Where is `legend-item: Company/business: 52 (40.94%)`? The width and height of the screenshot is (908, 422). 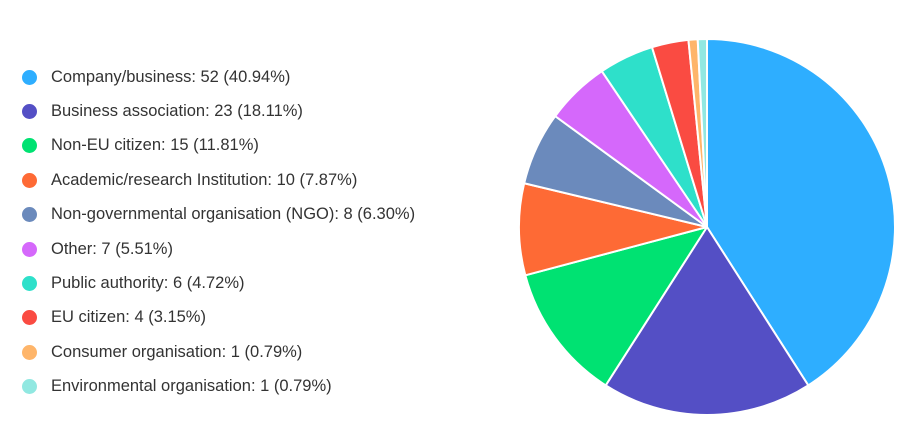
legend-item: Company/business: 52 (40.94%) is located at coordinates (257, 77).